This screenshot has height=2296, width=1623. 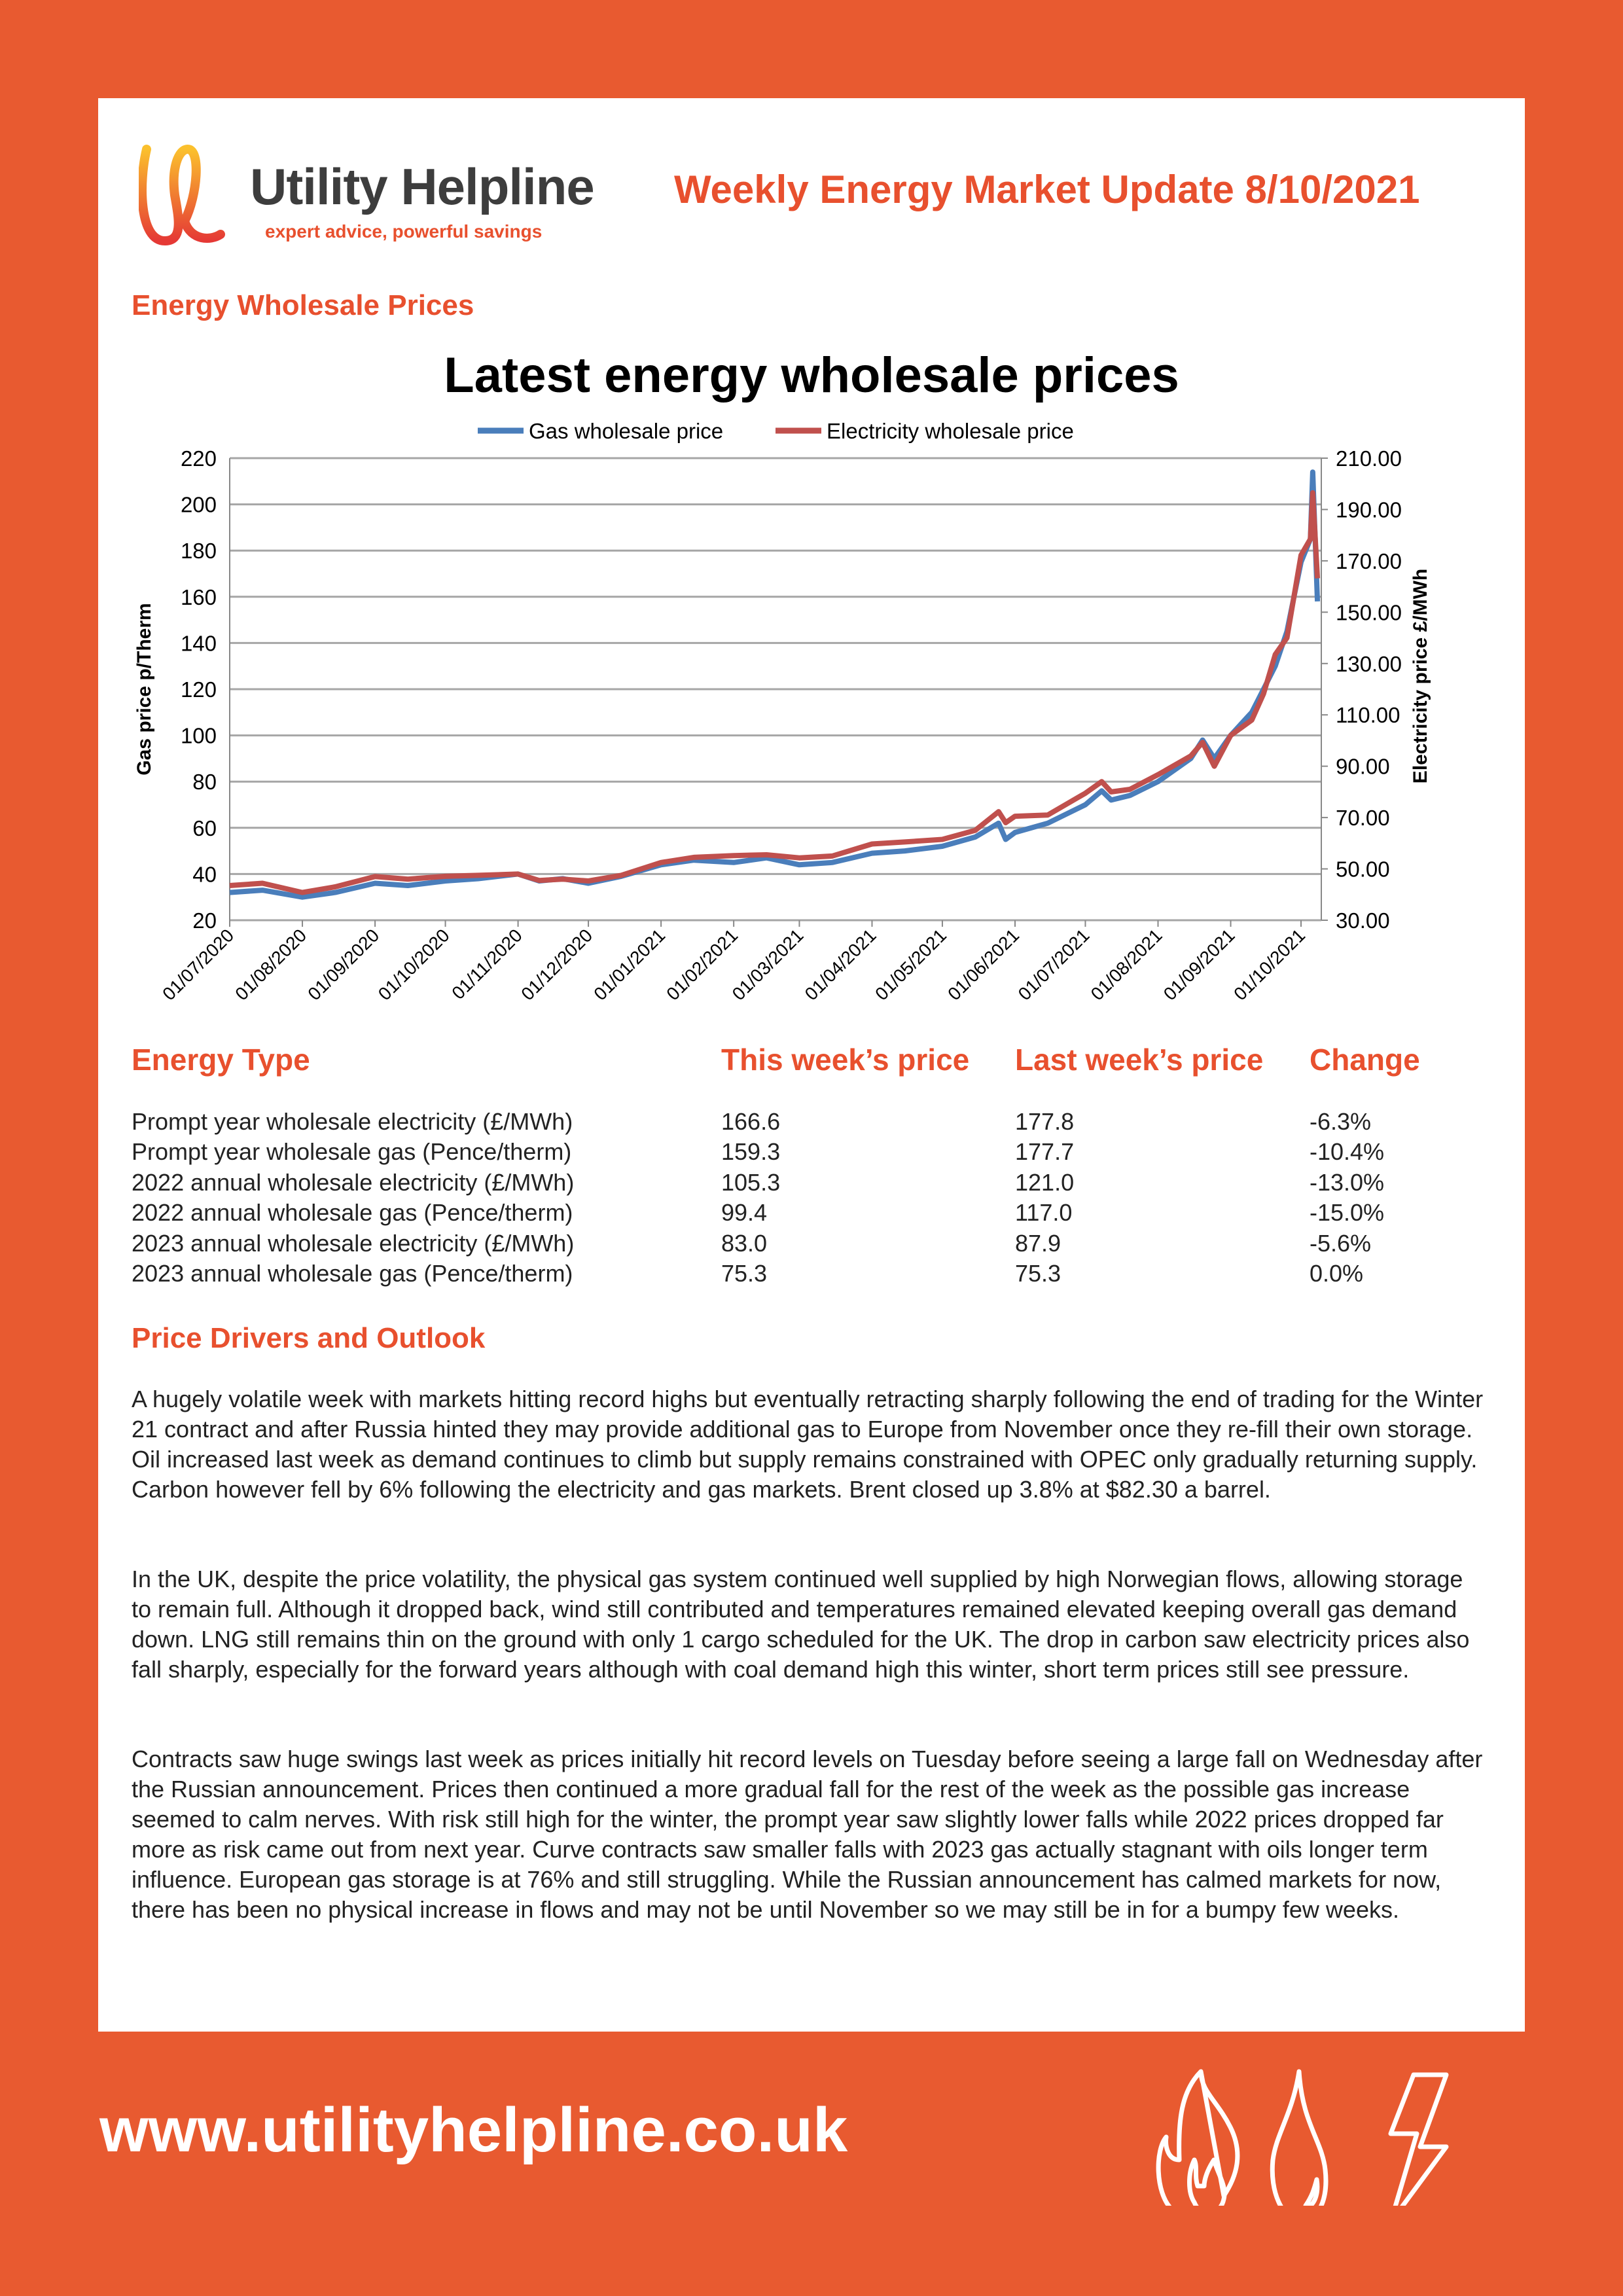 I want to click on x-tick-label: 01/11/2020, so click(x=487, y=964).